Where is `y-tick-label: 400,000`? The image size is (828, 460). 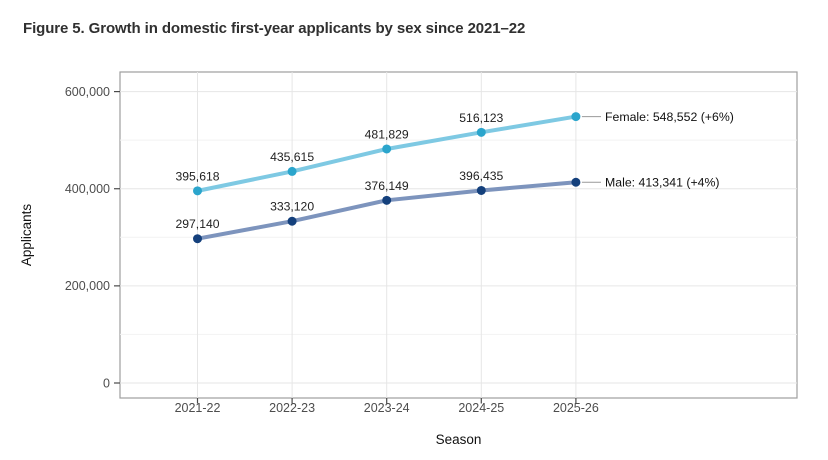 y-tick-label: 400,000 is located at coordinates (87, 189).